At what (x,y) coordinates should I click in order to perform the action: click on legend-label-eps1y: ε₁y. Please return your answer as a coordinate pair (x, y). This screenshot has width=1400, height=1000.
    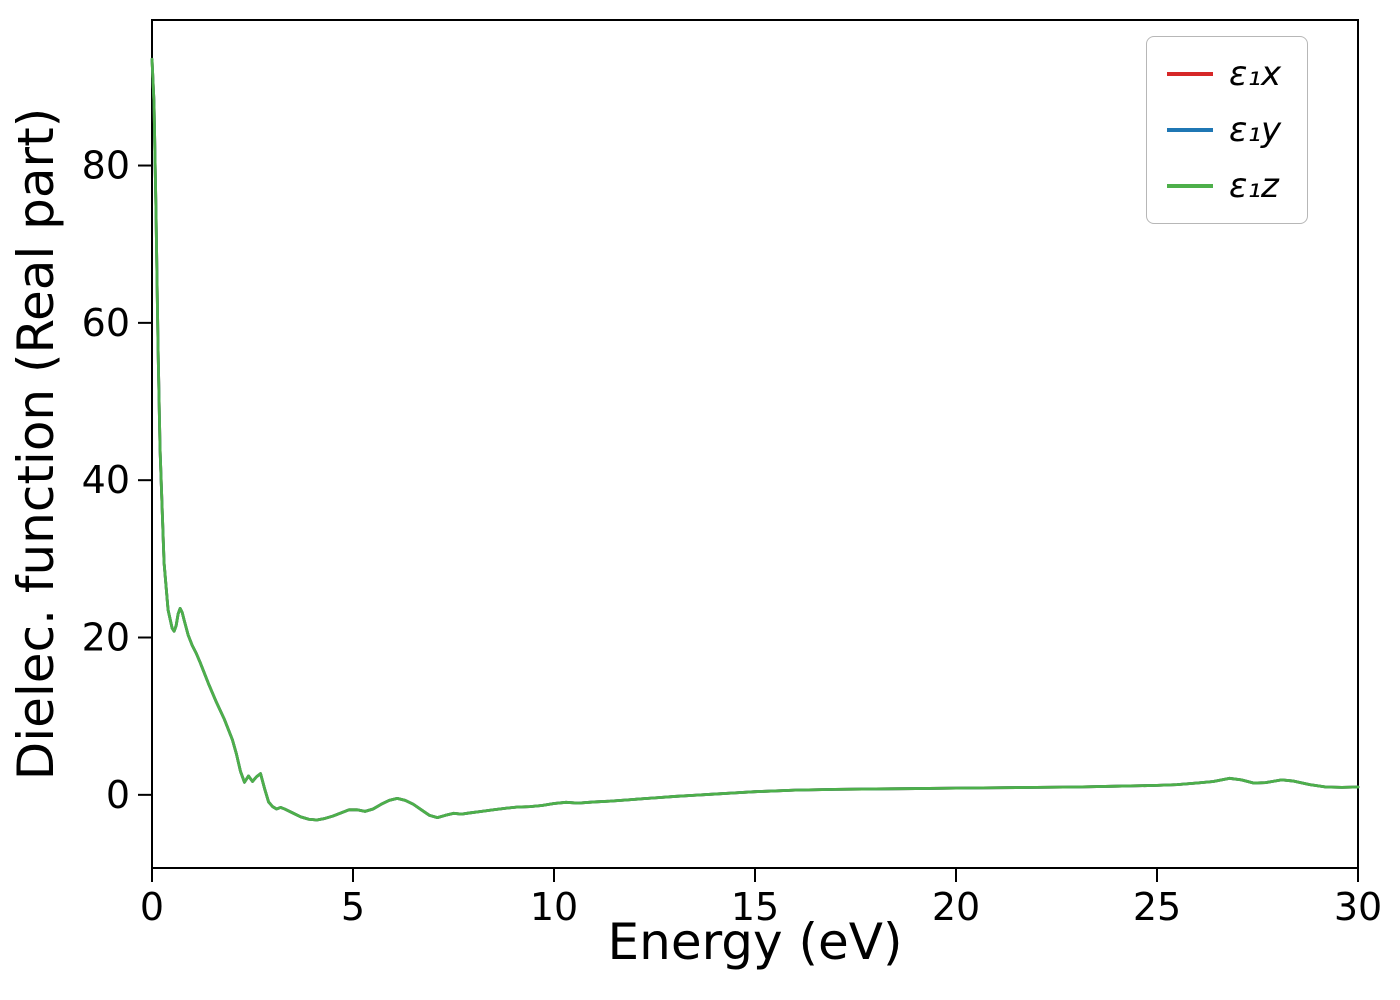
    Looking at the image, I should click on (1255, 130).